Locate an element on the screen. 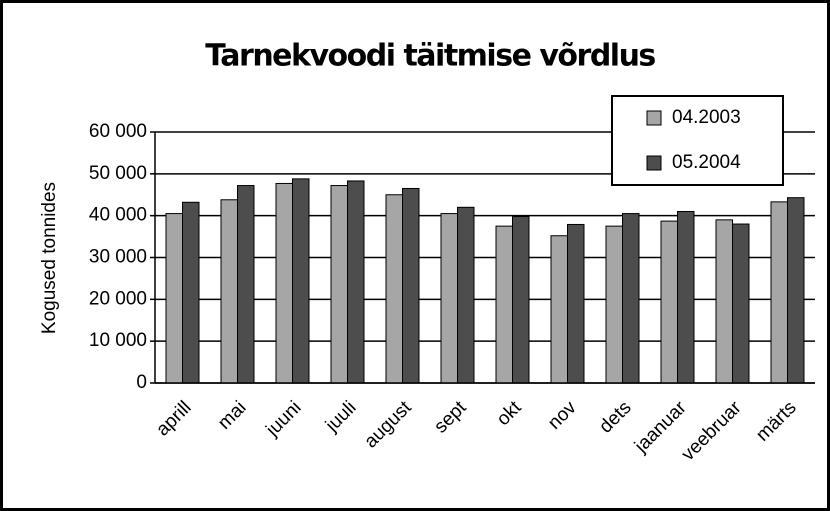 The height and width of the screenshot is (511, 830). y-tick-label: 30 000 is located at coordinates (118, 257).